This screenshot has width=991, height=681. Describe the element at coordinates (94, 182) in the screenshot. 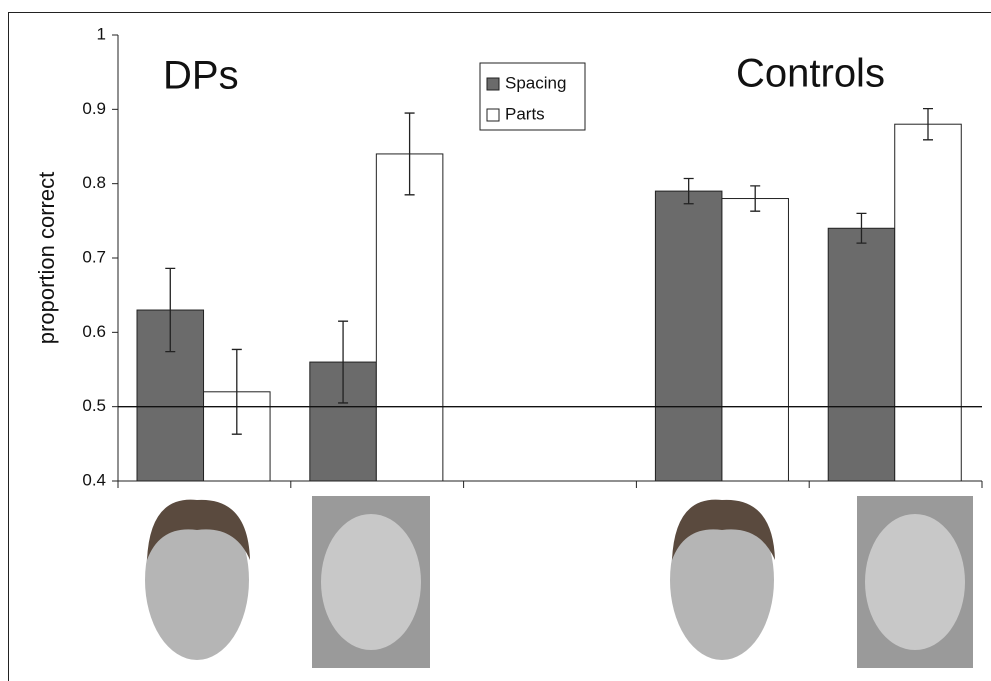

I see `y-tick-label: 0.8` at that location.